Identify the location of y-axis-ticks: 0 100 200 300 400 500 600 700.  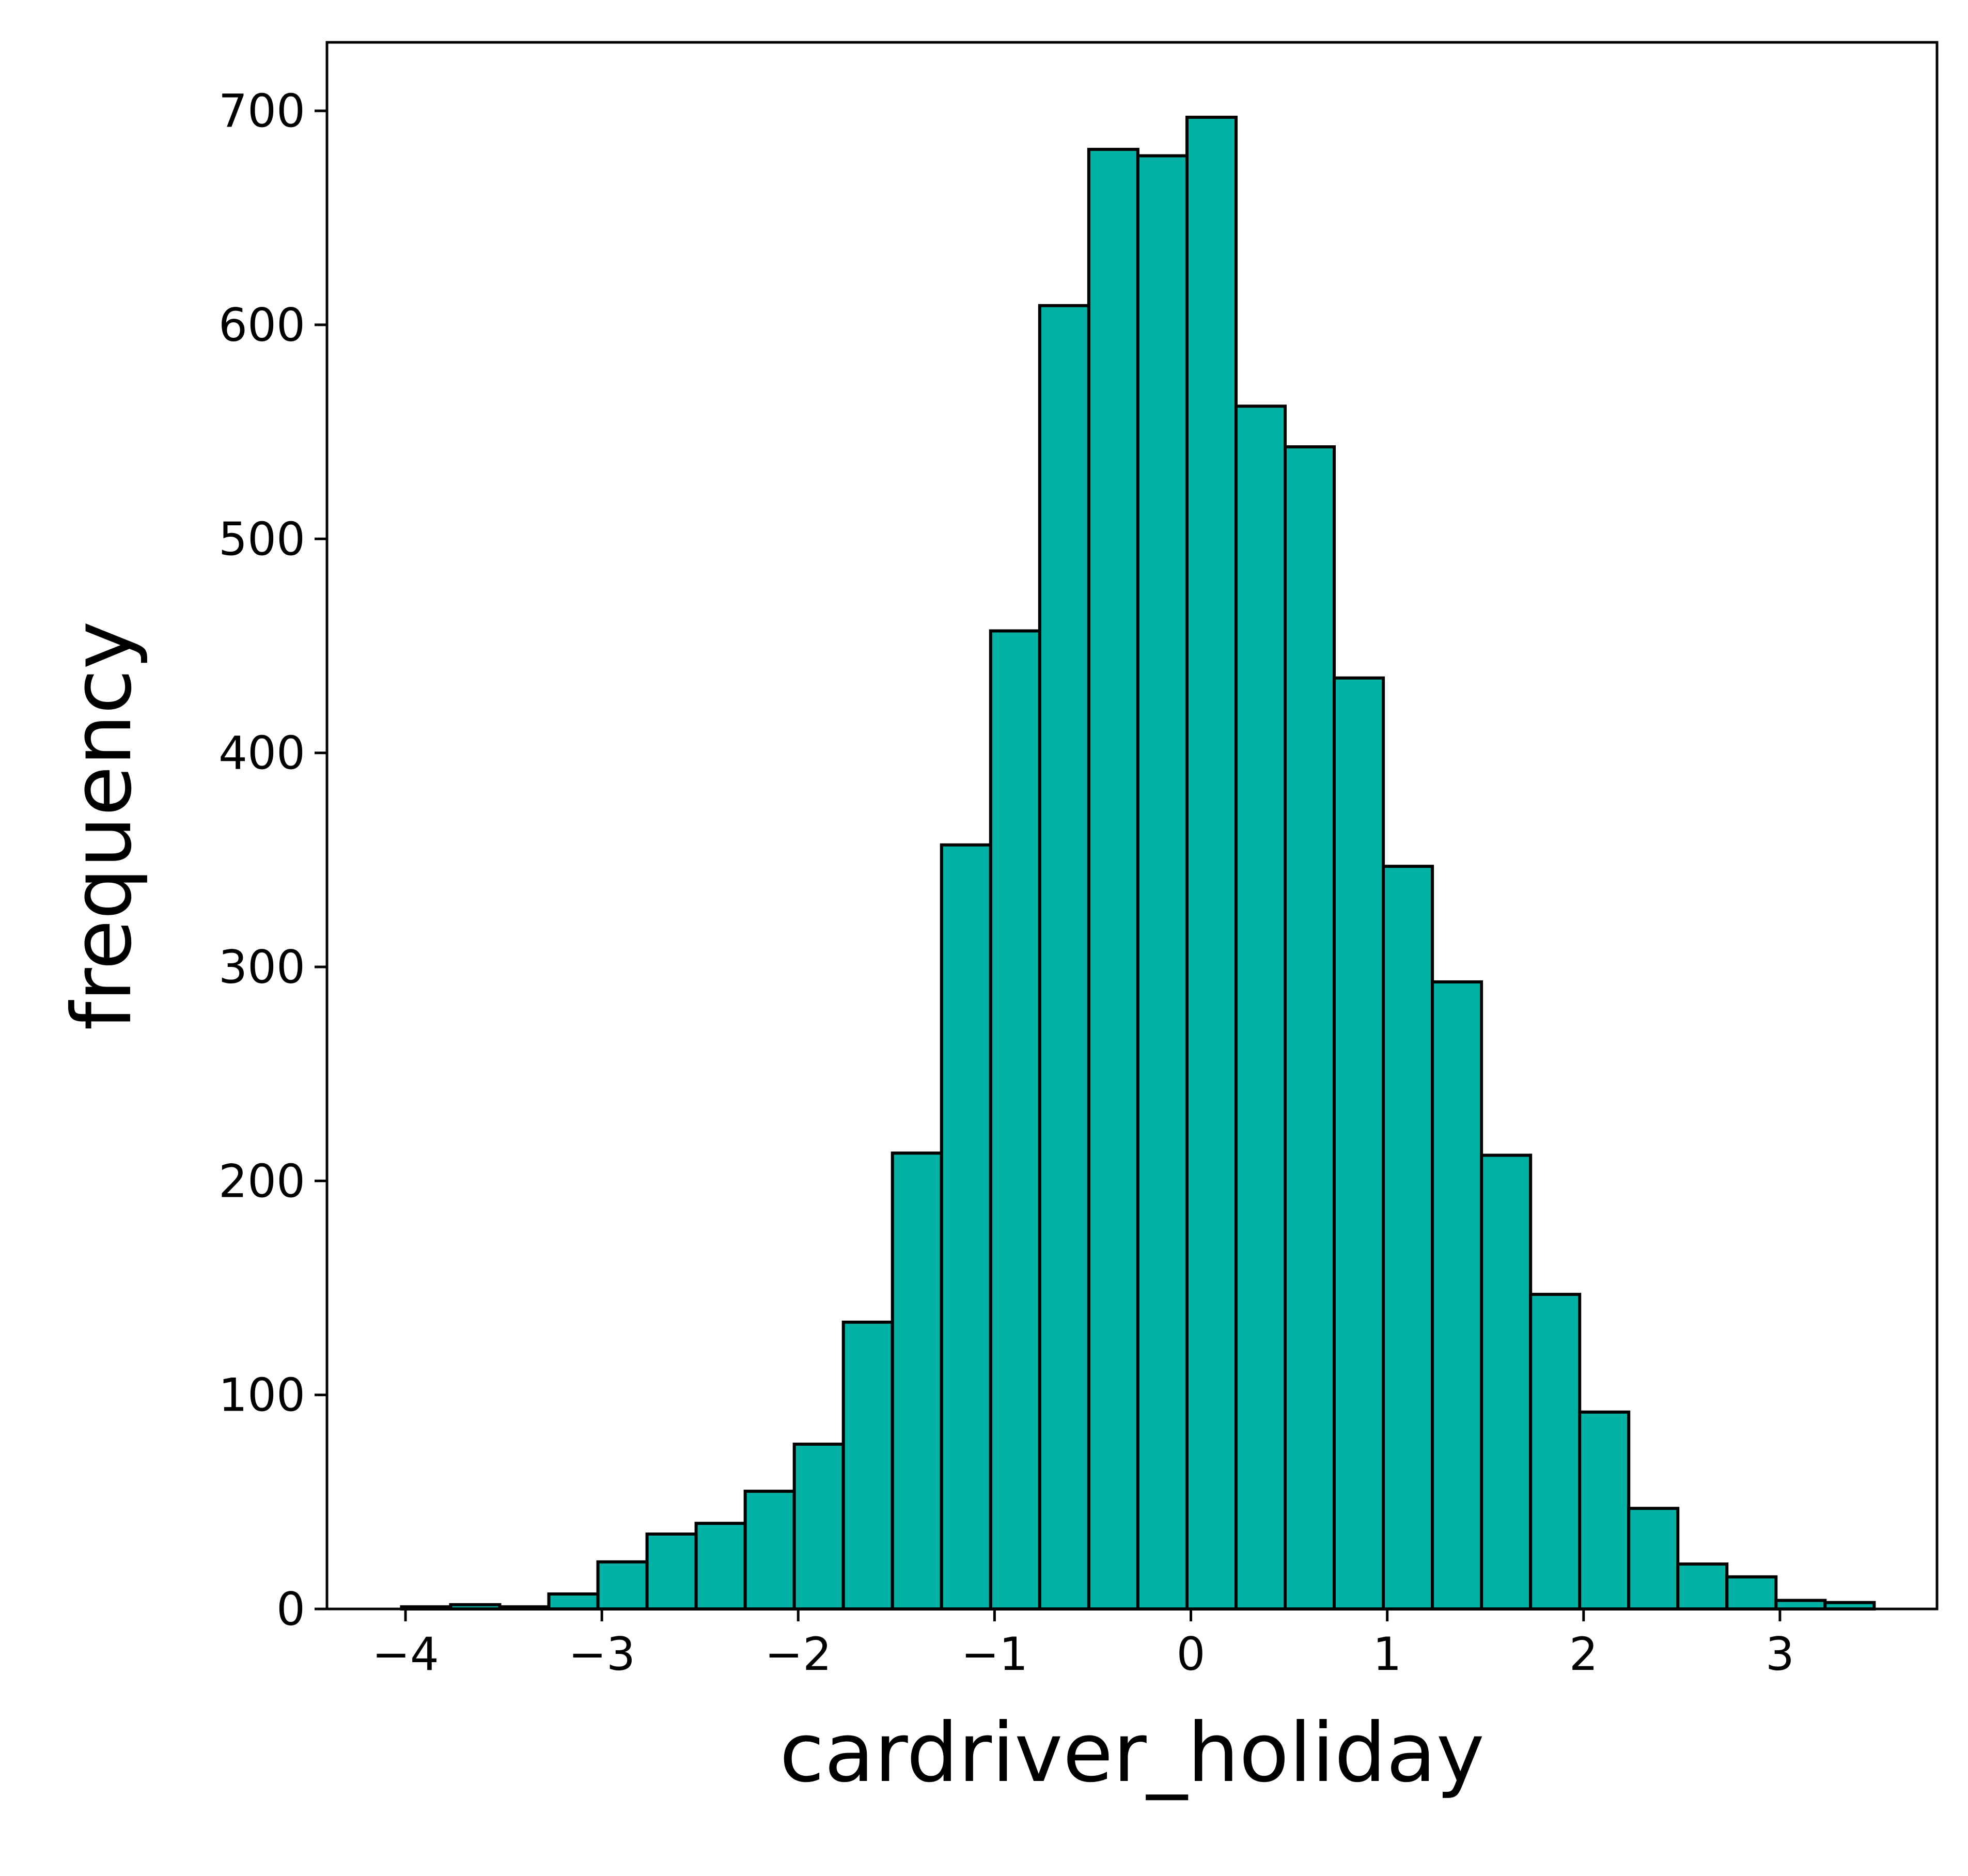
(272, 860).